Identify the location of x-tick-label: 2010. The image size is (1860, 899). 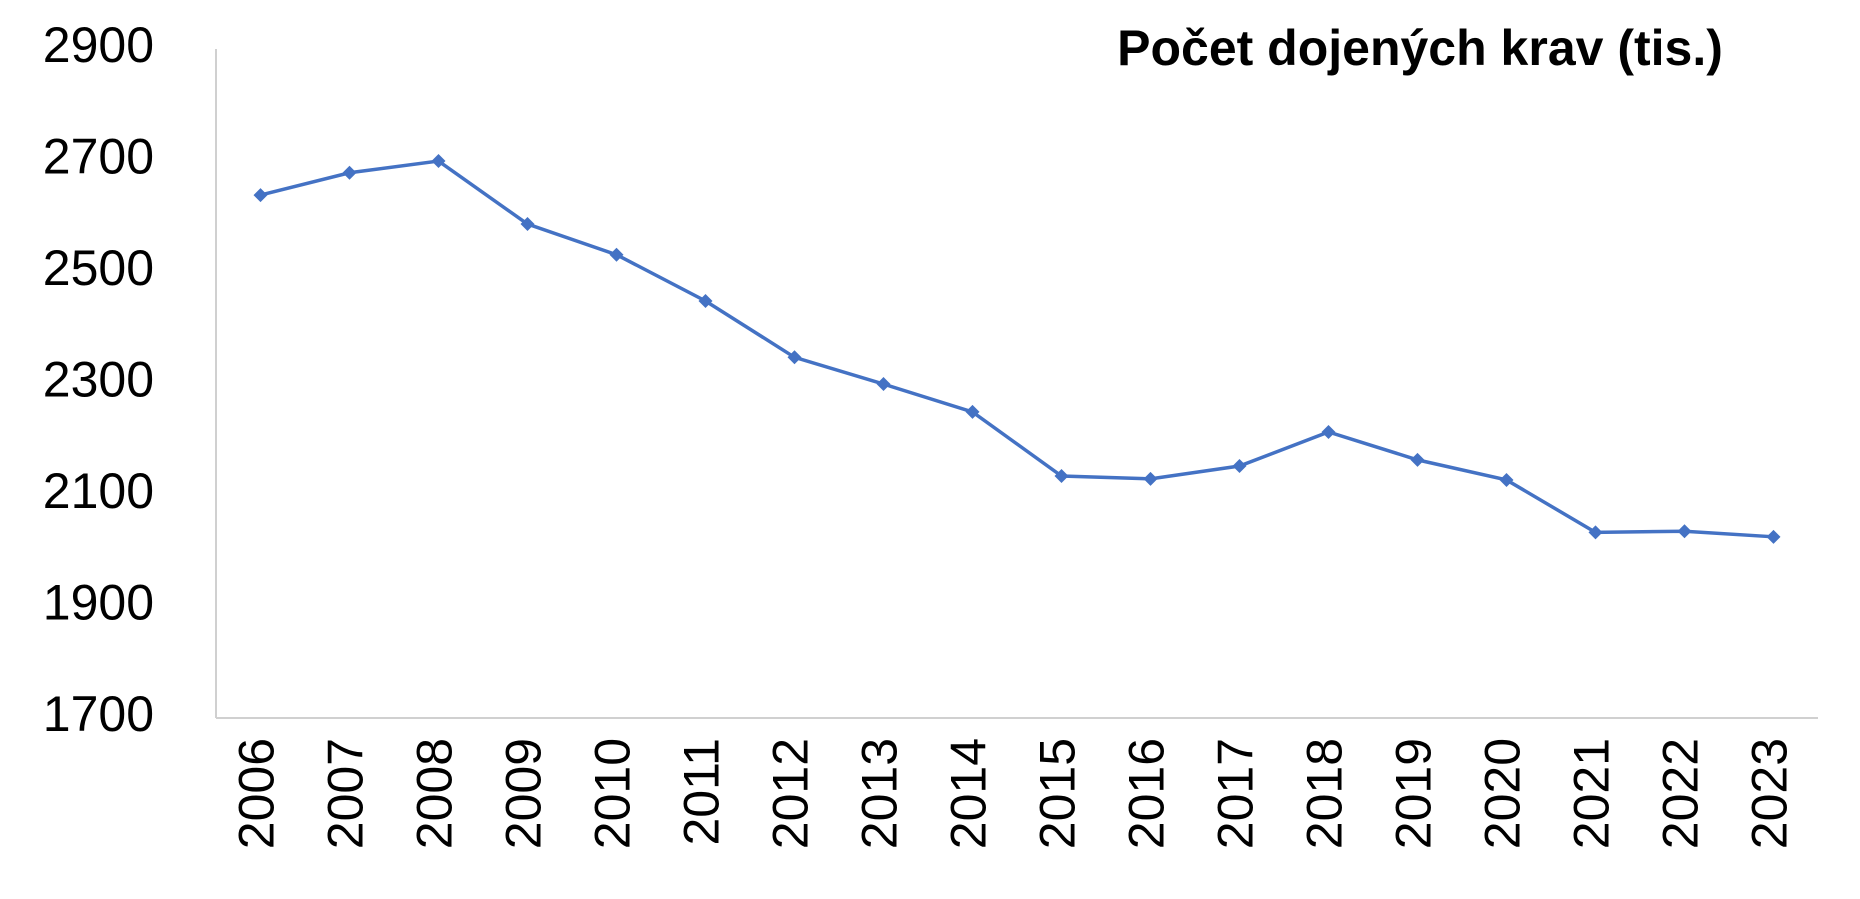
(613, 793).